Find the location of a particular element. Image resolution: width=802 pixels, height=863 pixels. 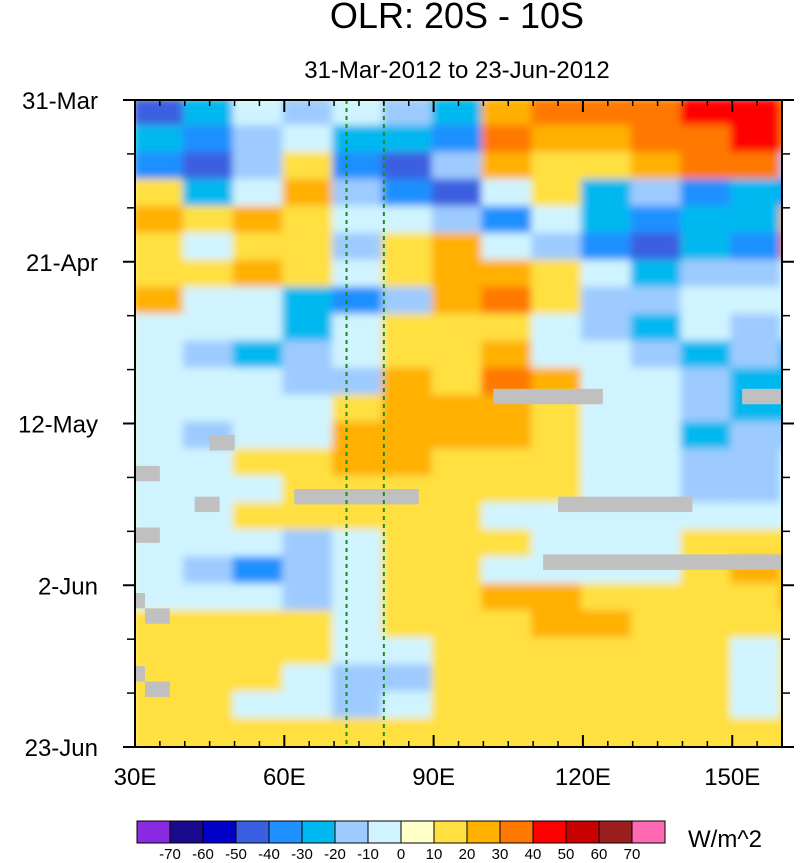

y-tick-label: 31-Mar is located at coordinates (60, 101).